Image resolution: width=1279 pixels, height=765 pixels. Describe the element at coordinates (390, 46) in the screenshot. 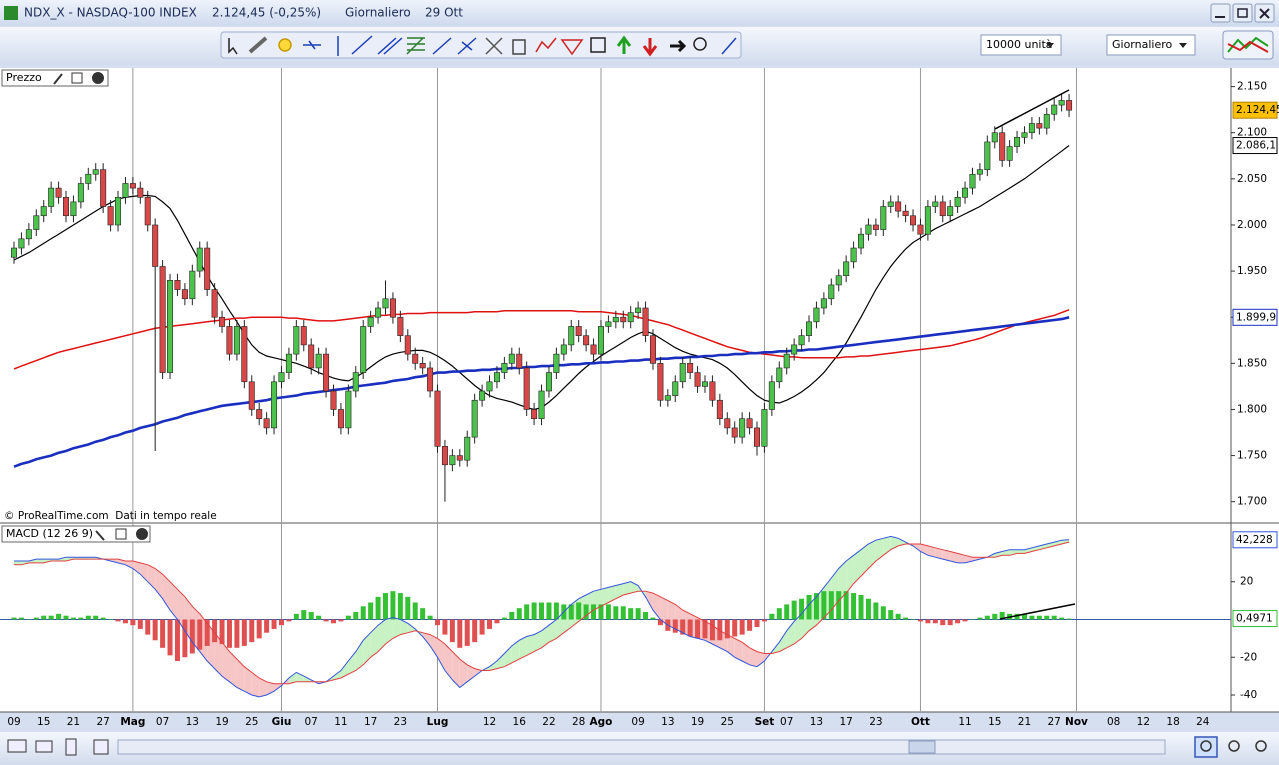

I see `tool-channel` at that location.